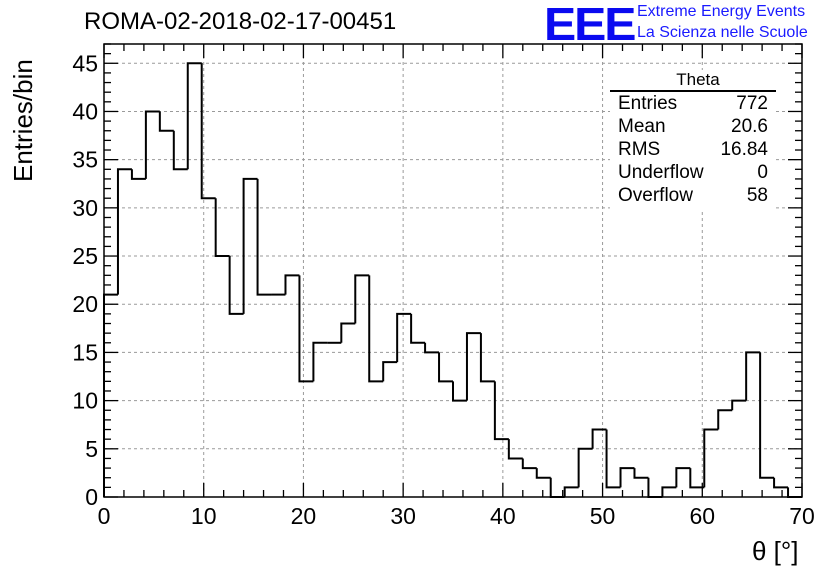  Describe the element at coordinates (91, 449) in the screenshot. I see `y-tick-label: 5` at that location.